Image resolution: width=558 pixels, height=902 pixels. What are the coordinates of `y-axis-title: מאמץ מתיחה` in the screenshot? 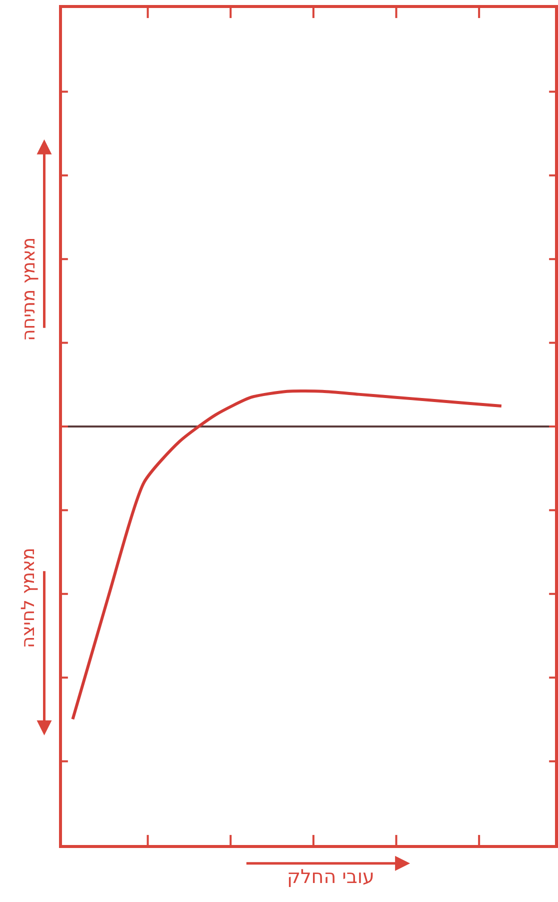 It's located at (29, 289).